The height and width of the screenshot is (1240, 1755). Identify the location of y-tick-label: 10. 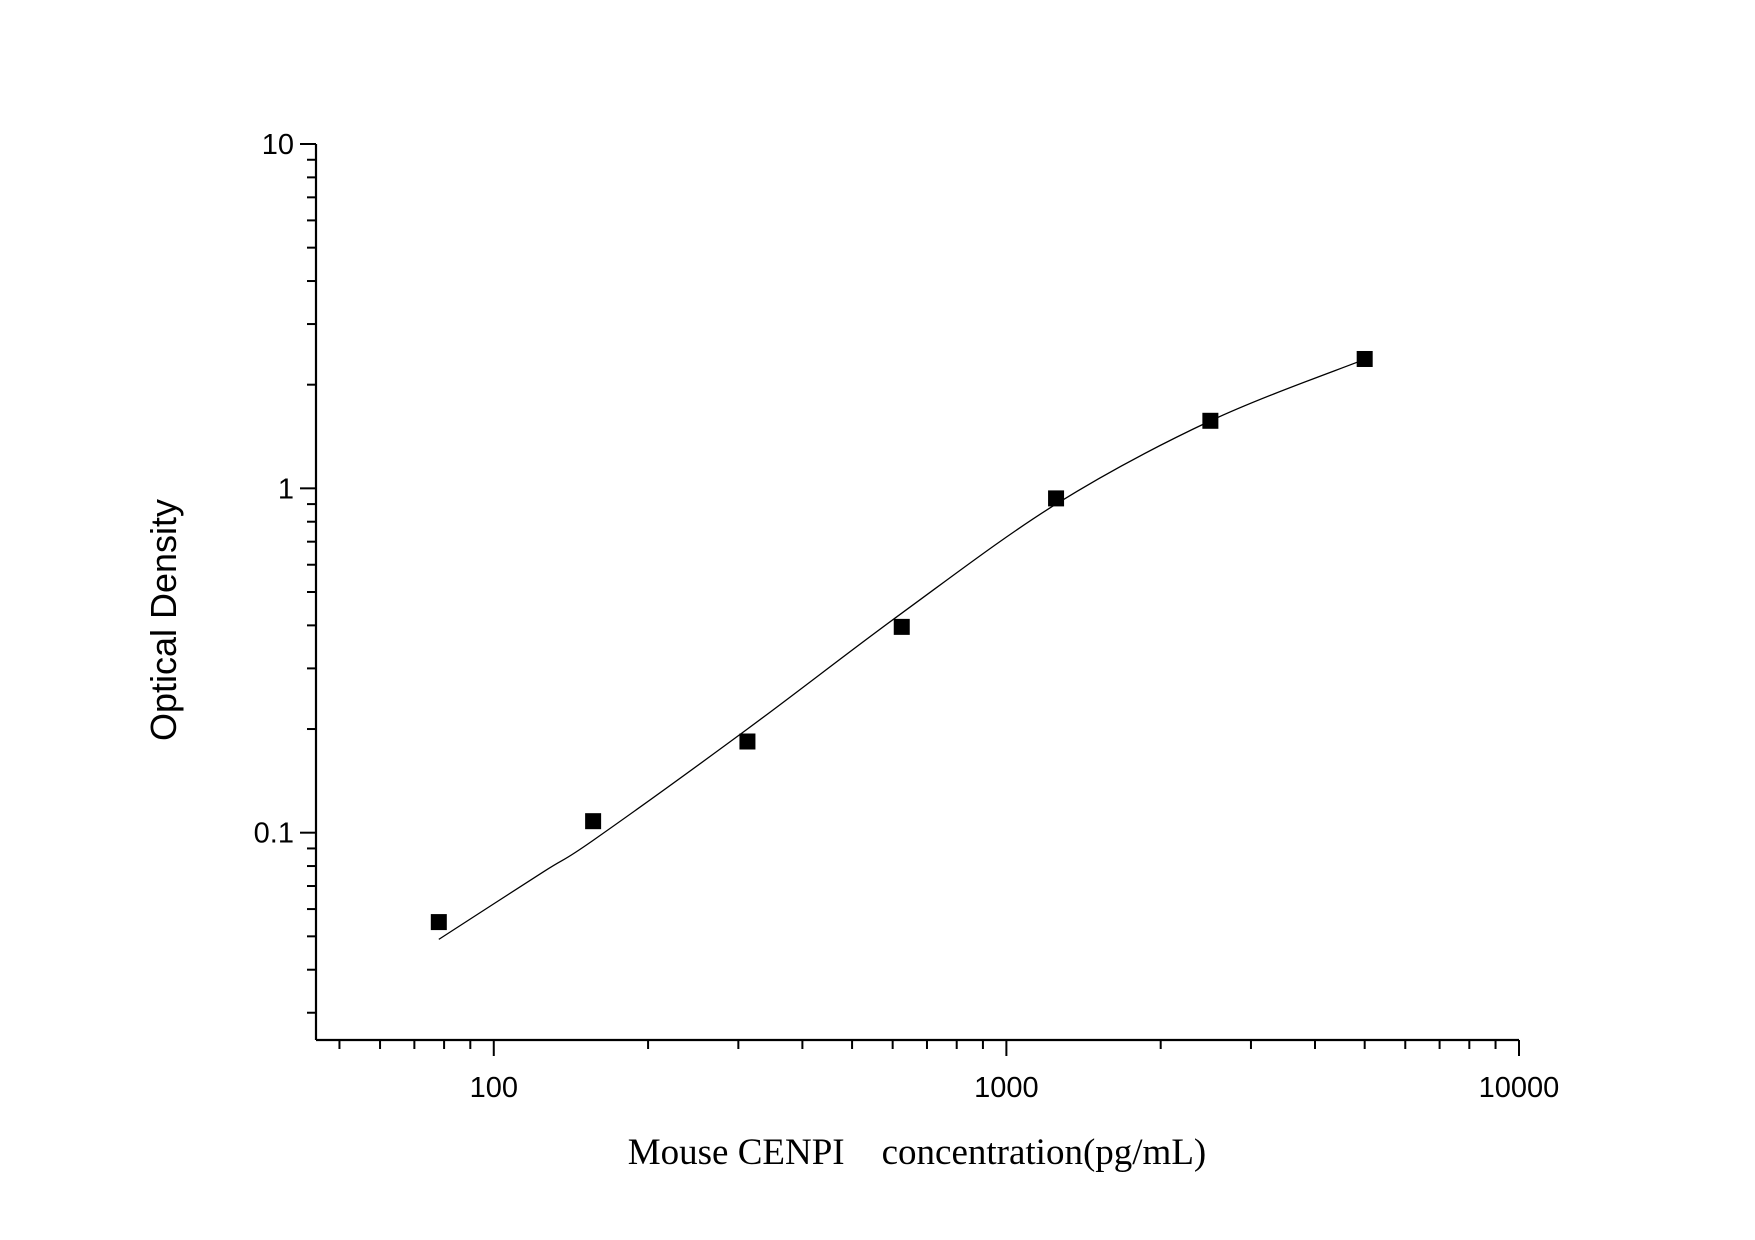
(278, 145).